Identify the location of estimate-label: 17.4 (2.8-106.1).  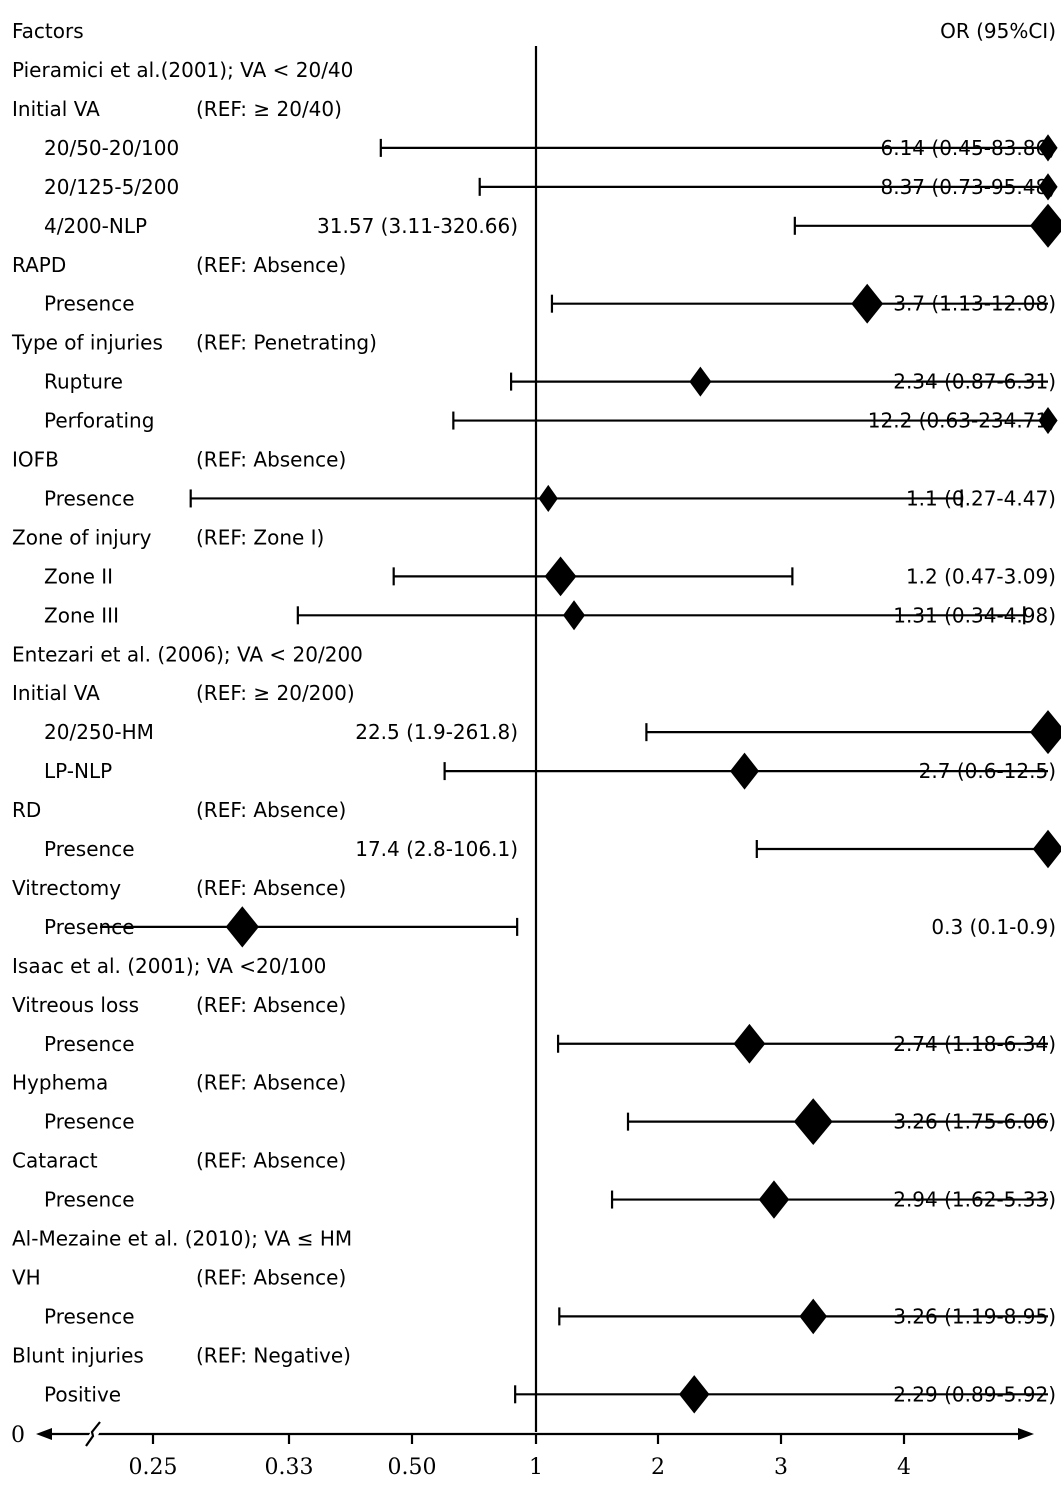
(436, 849).